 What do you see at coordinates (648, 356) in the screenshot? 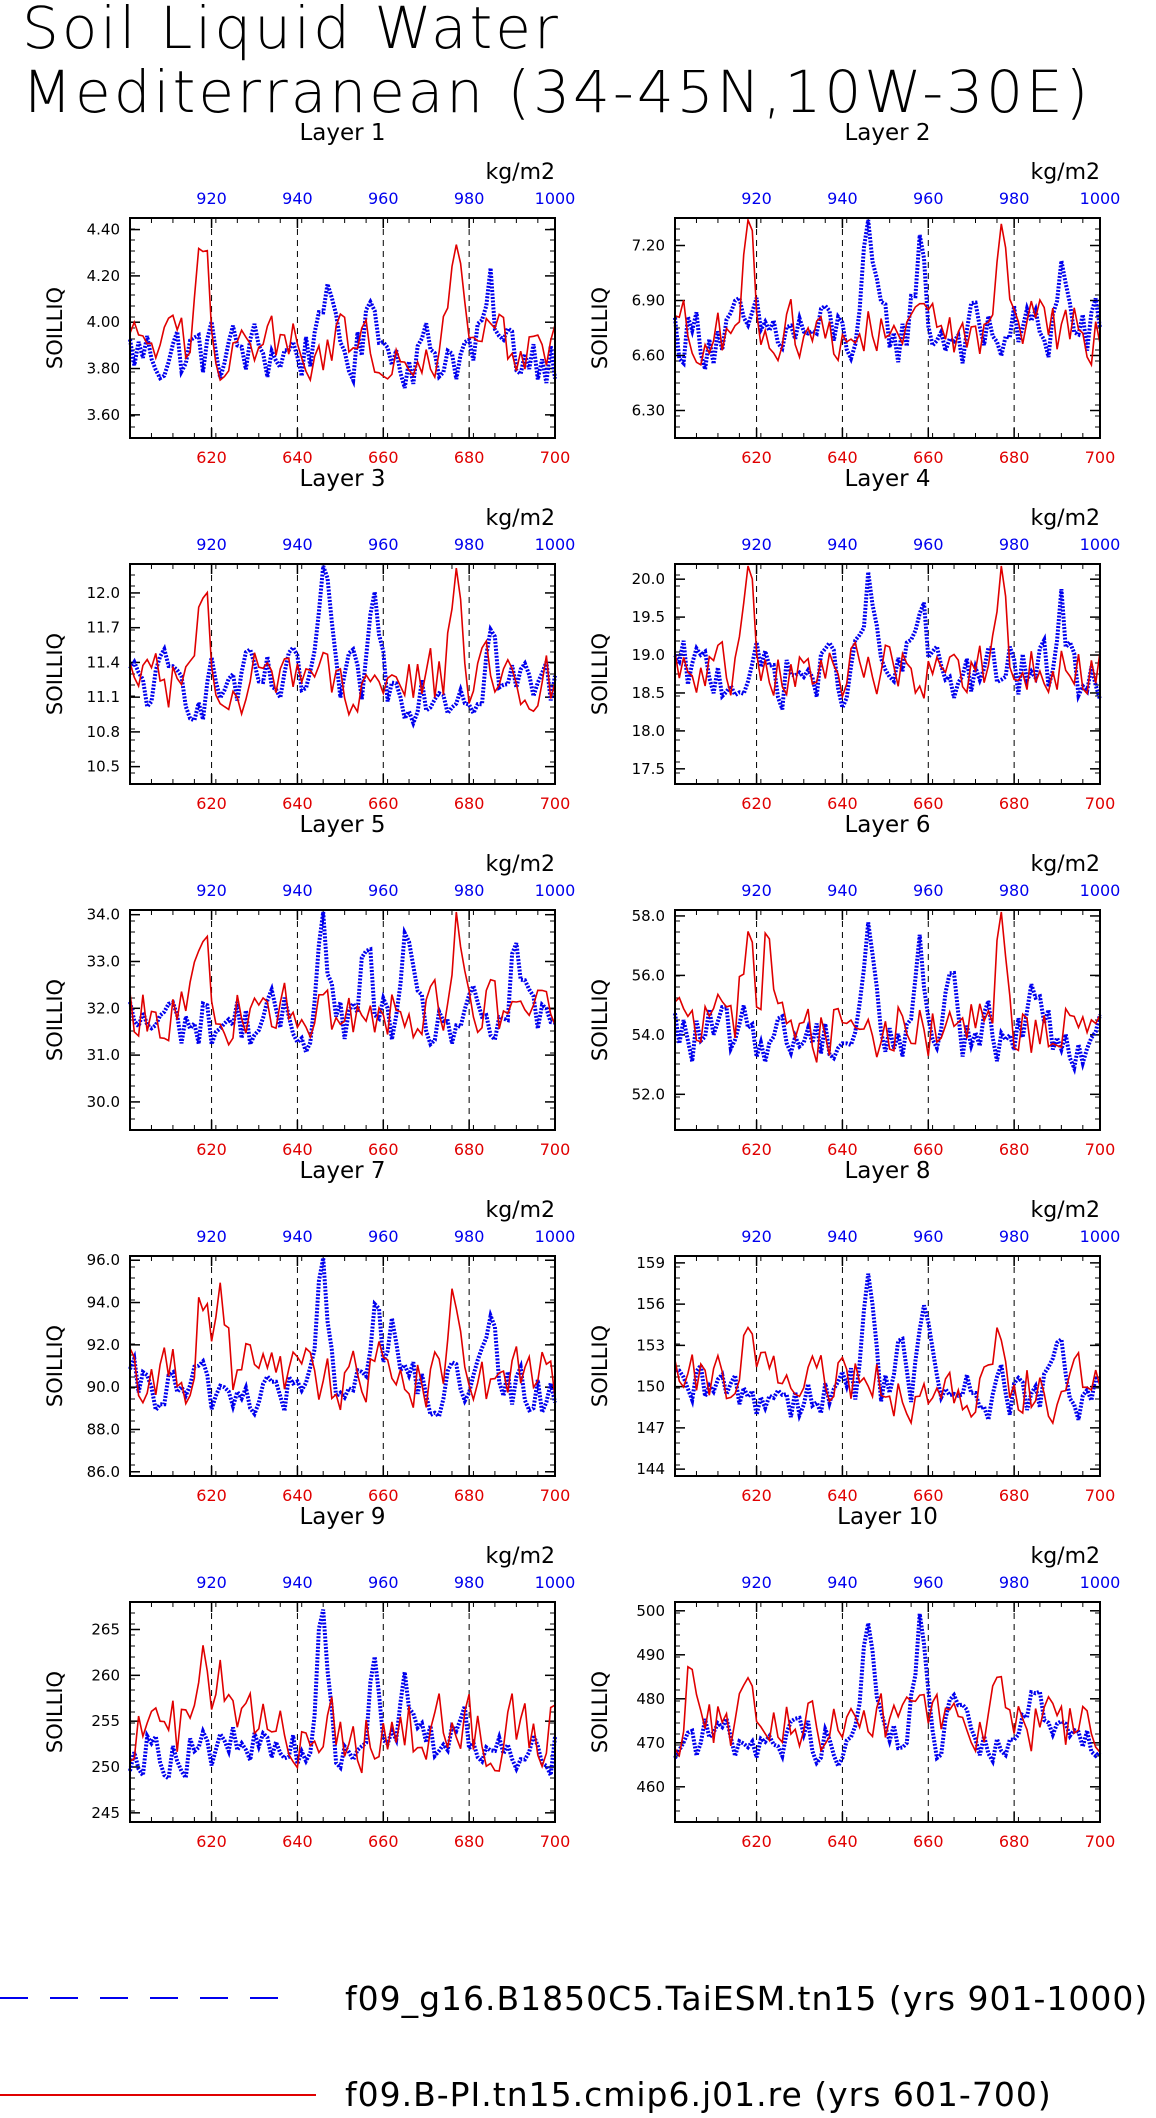
I see `y-tick-label: 6.60` at bounding box center [648, 356].